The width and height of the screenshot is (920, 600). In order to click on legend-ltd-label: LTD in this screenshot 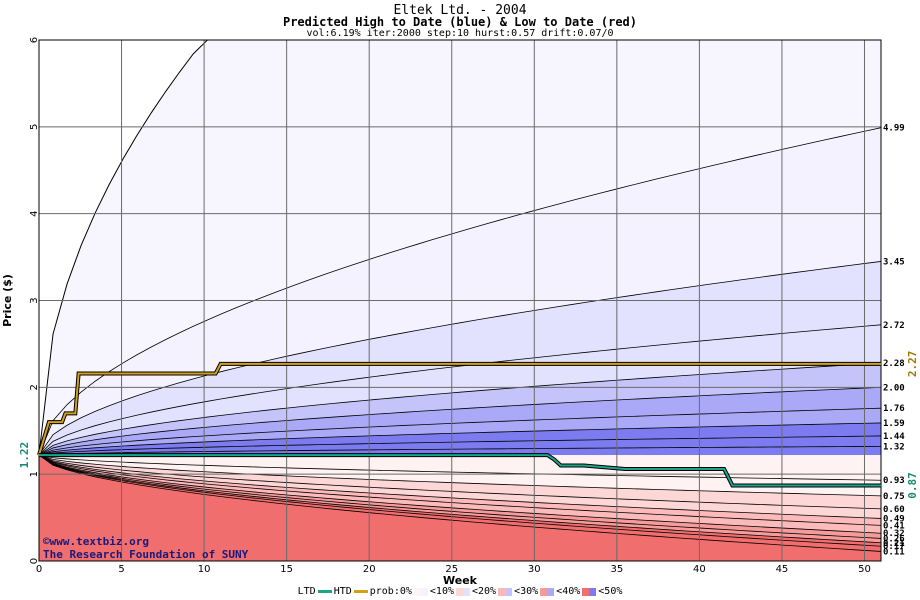, I will do `click(306, 591)`.